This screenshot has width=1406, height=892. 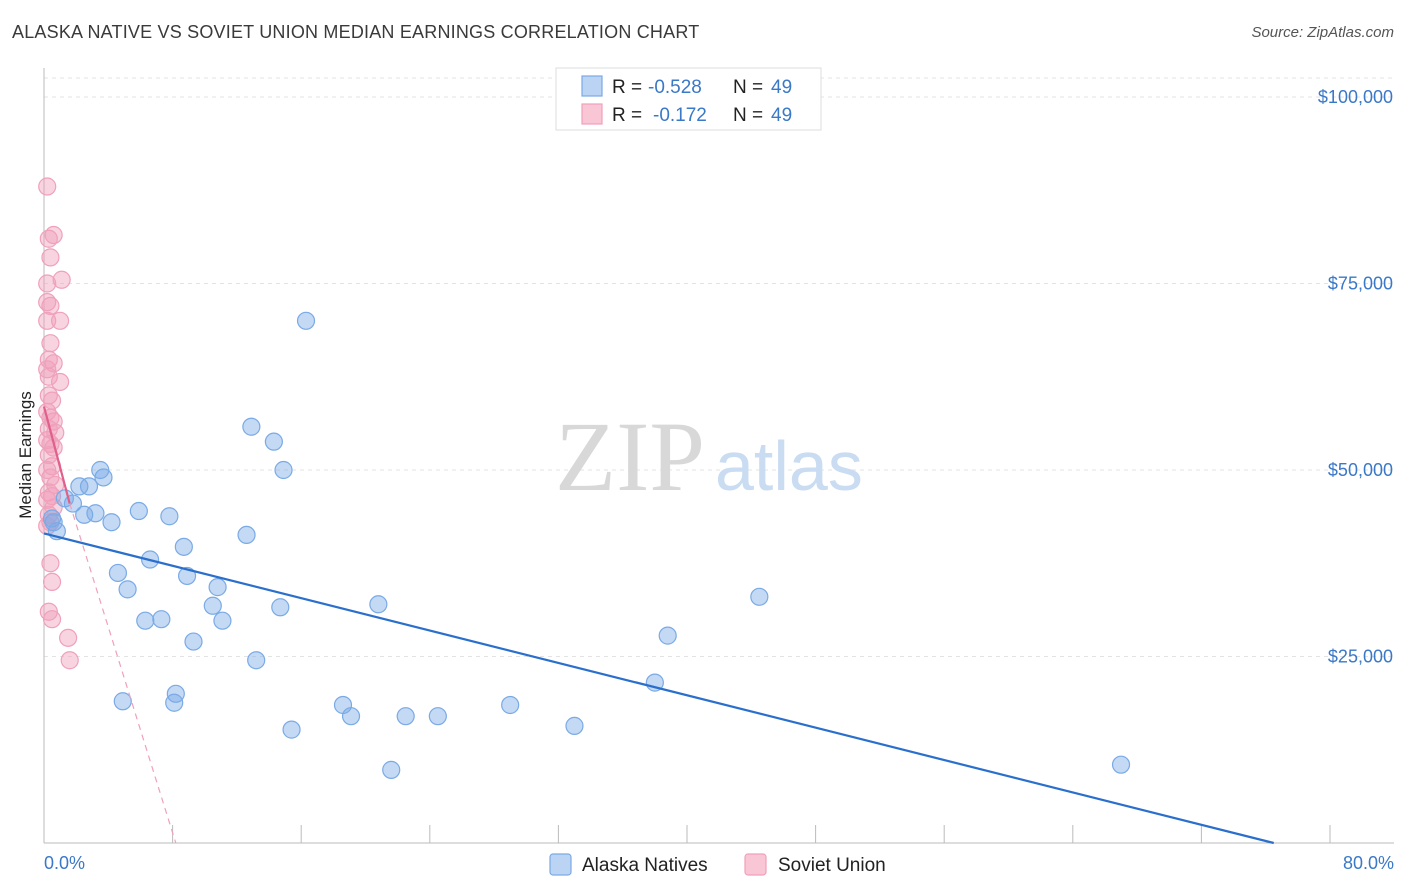 What do you see at coordinates (627, 115) in the screenshot?
I see `legend-r-label-soviet: R =` at bounding box center [627, 115].